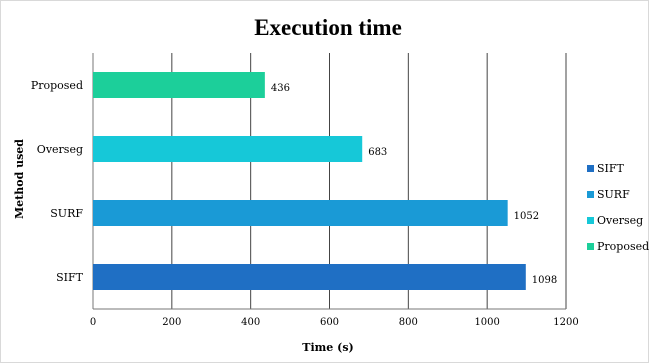 The height and width of the screenshot is (364, 649). Describe the element at coordinates (565, 322) in the screenshot. I see `x-tick-label: 1200` at that location.